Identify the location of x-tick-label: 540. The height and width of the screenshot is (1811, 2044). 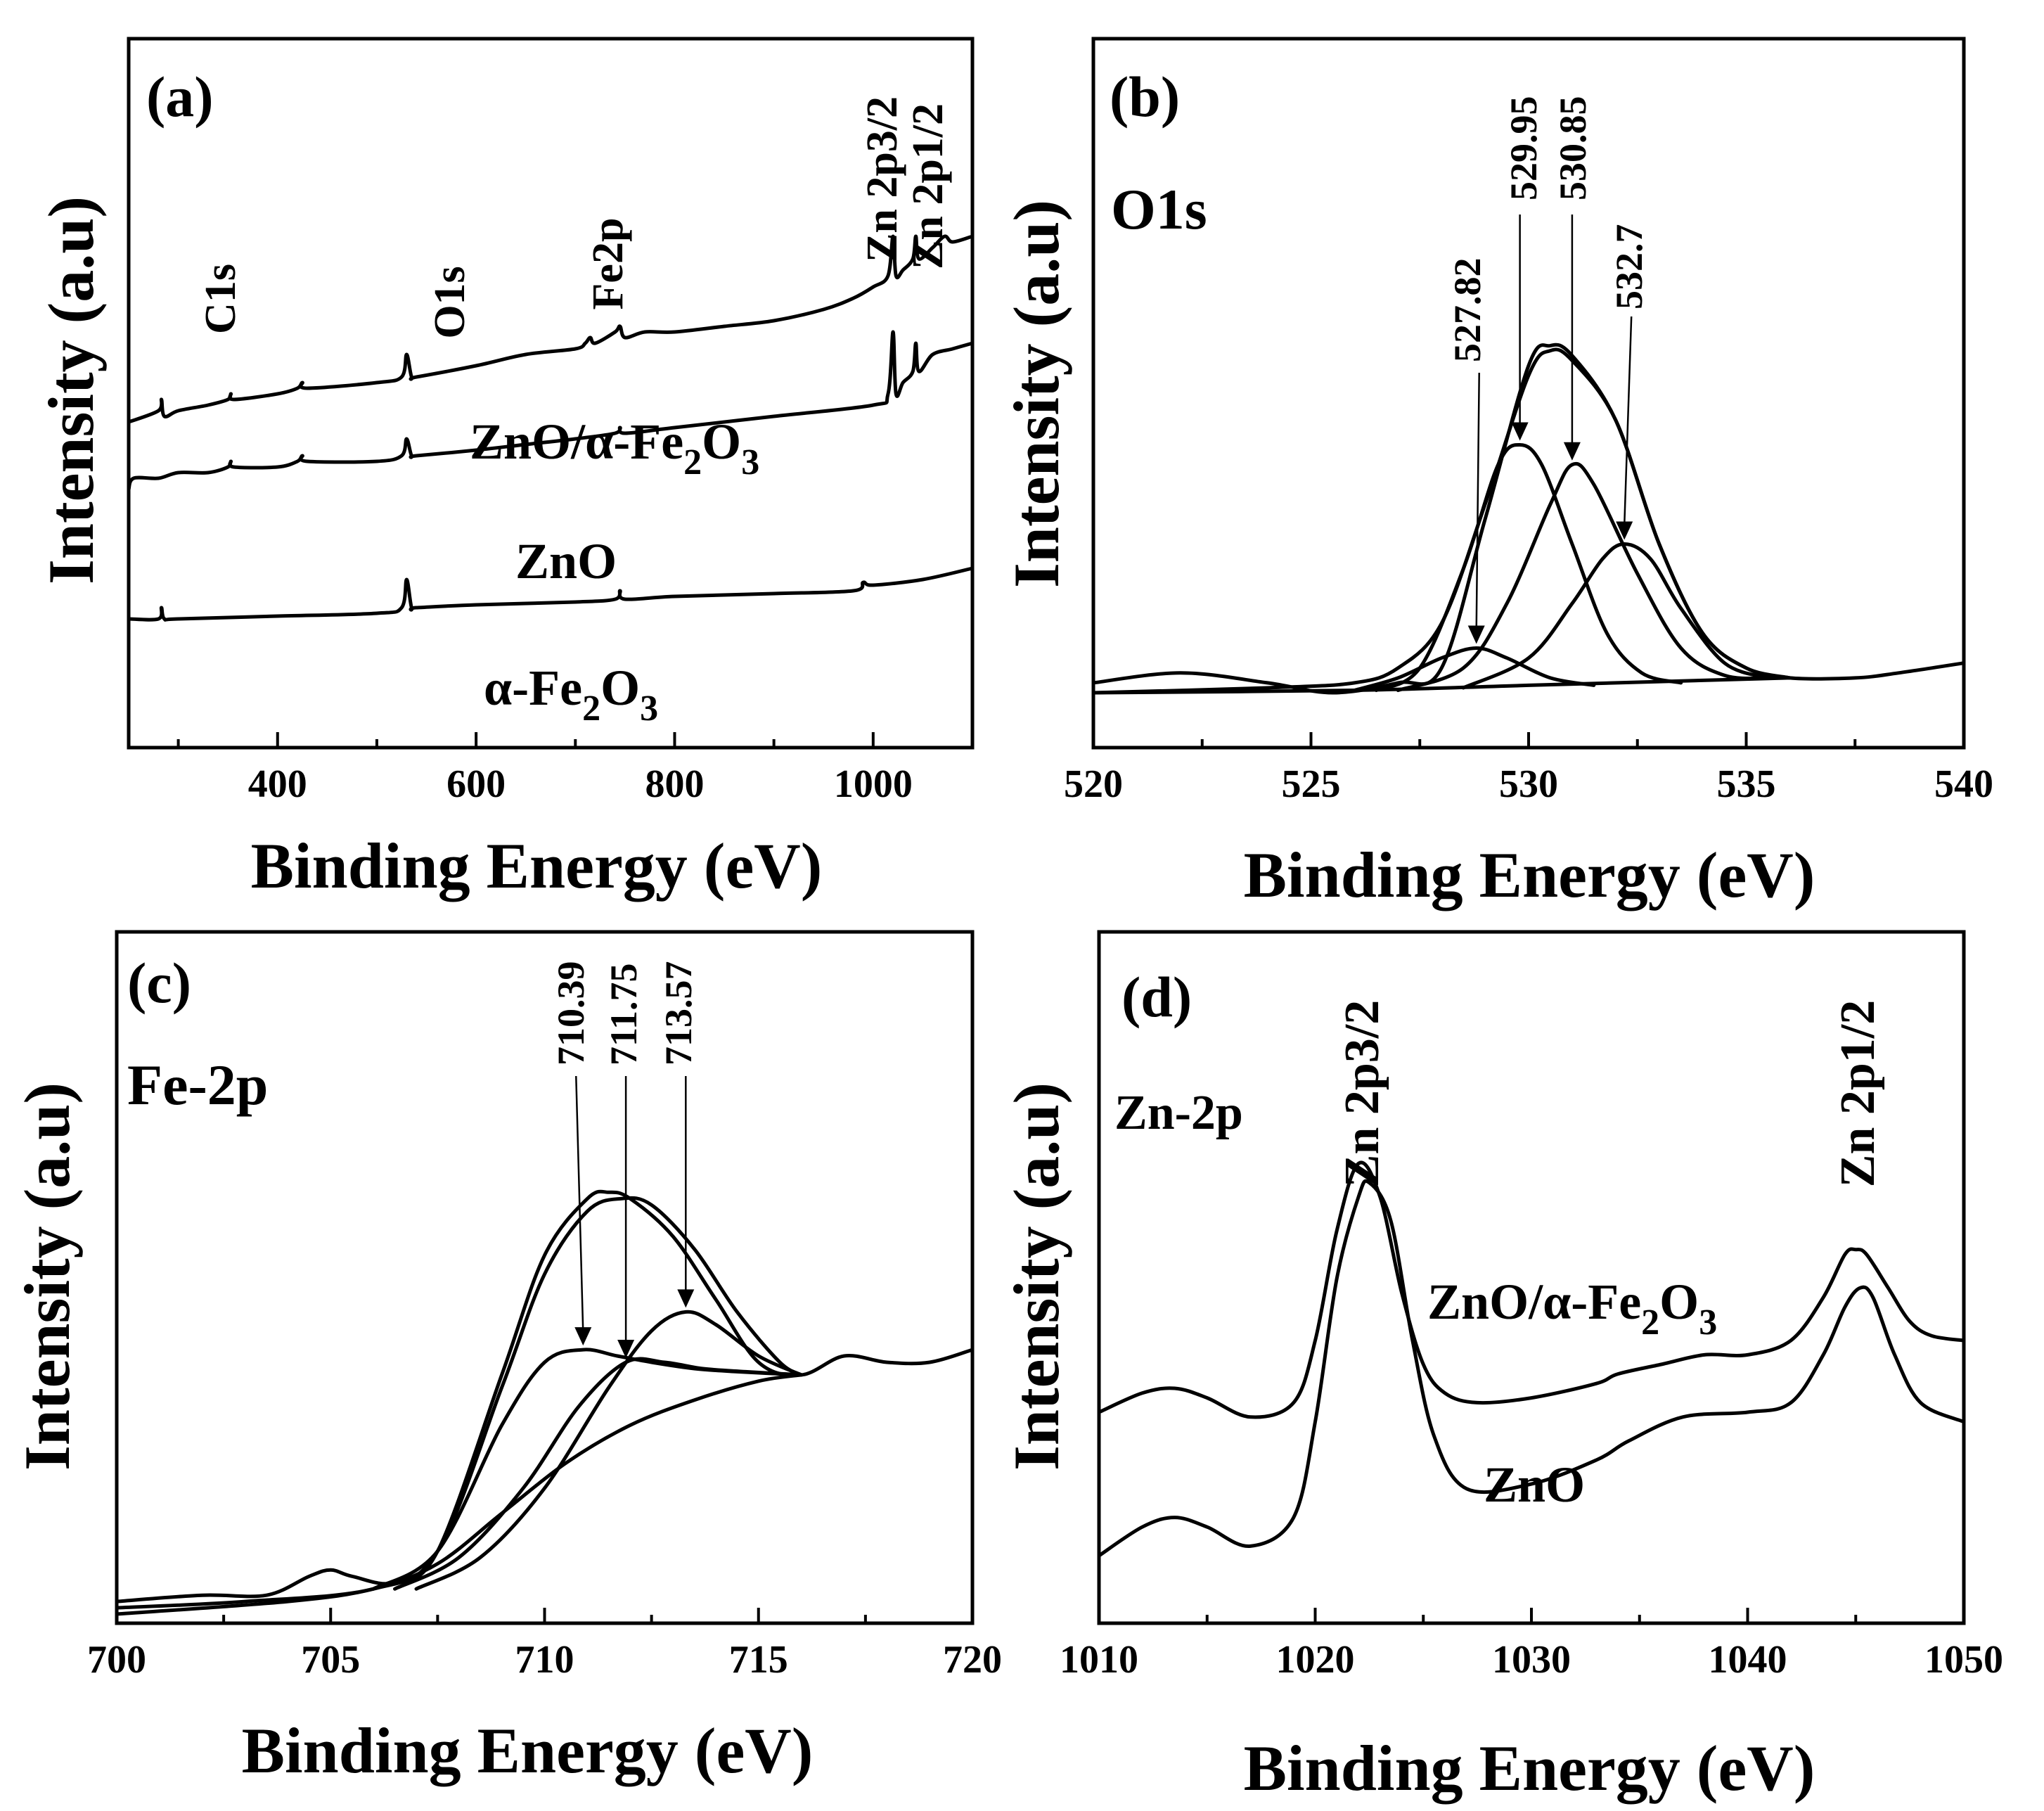
(1963, 784).